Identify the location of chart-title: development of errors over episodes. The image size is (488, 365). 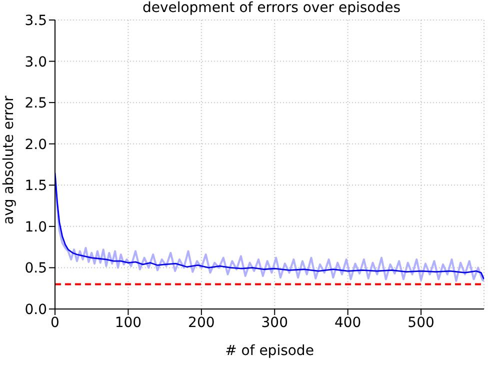
(271, 8).